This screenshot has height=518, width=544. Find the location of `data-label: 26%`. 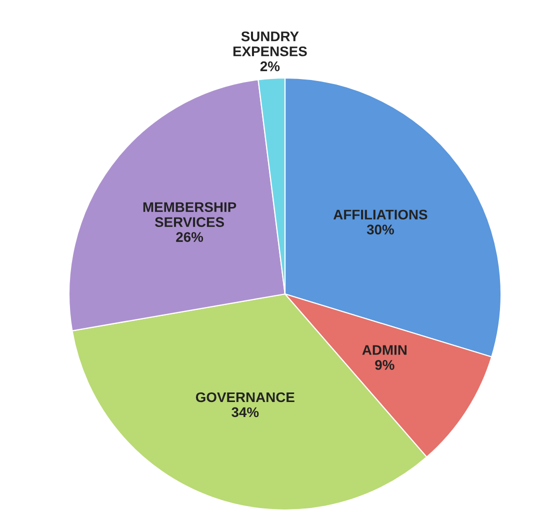

data-label: 26% is located at coordinates (190, 237).